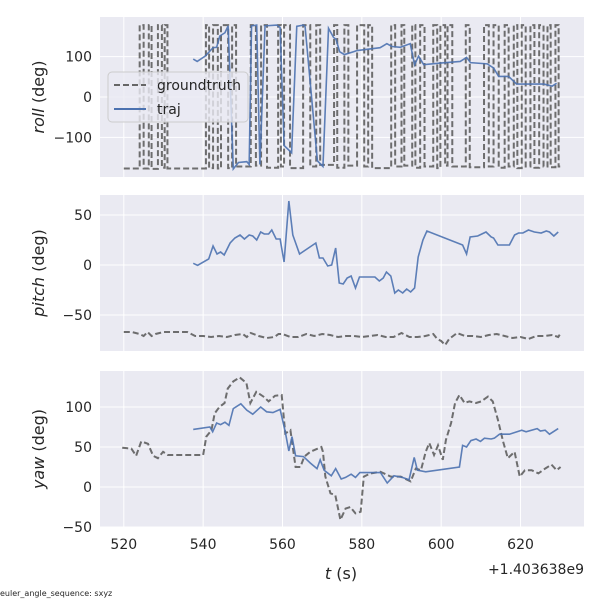 This screenshot has height=600, width=600. I want to click on x-tick-label: 600, so click(441, 545).